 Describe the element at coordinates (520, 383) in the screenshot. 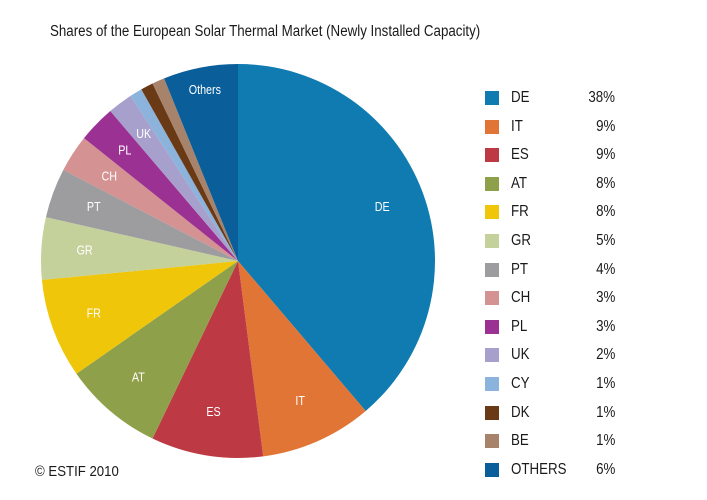

I see `legend-label: CY` at that location.